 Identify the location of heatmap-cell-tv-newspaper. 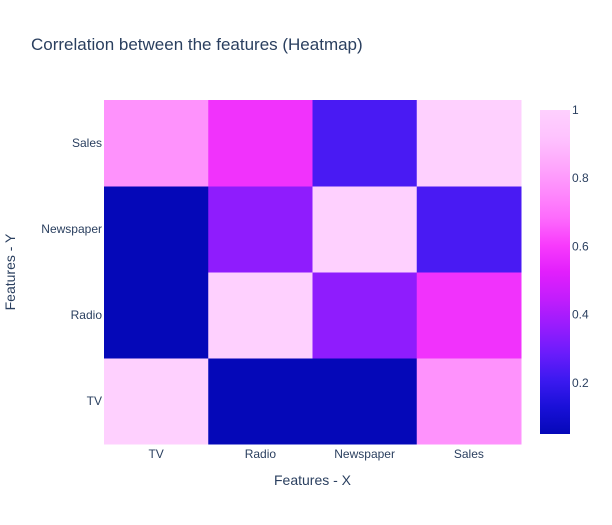
(365, 401).